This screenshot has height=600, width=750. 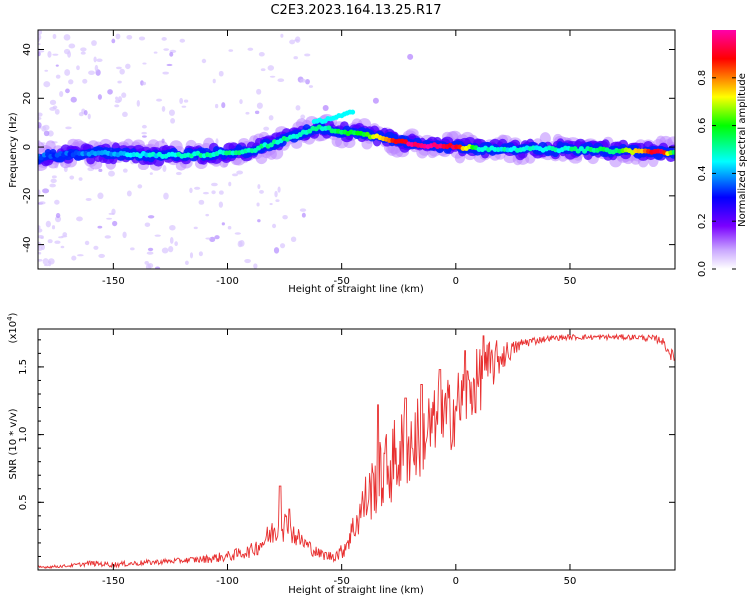 What do you see at coordinates (353, 112) in the screenshot?
I see `spectrogram-branch-cell` at bounding box center [353, 112].